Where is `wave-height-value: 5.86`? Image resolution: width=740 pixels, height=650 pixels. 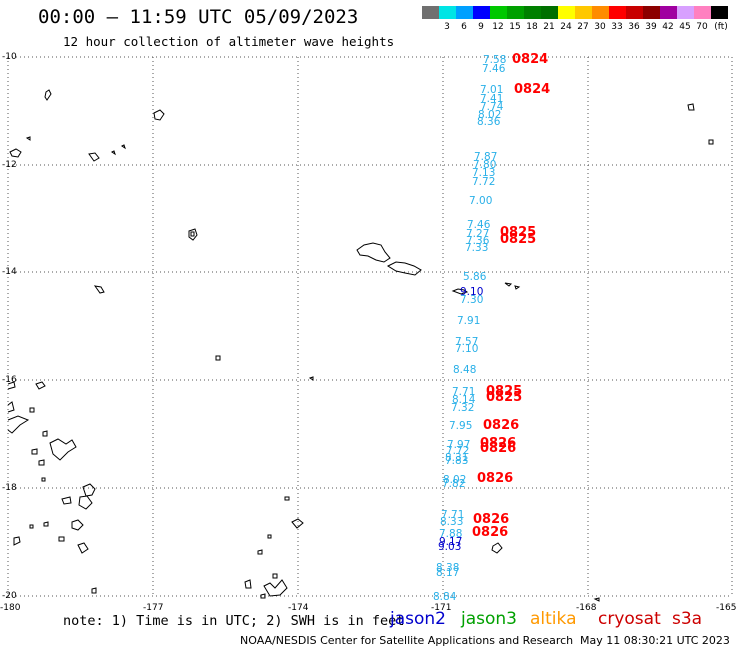
wave-height-value: 5.86 is located at coordinates (475, 277).